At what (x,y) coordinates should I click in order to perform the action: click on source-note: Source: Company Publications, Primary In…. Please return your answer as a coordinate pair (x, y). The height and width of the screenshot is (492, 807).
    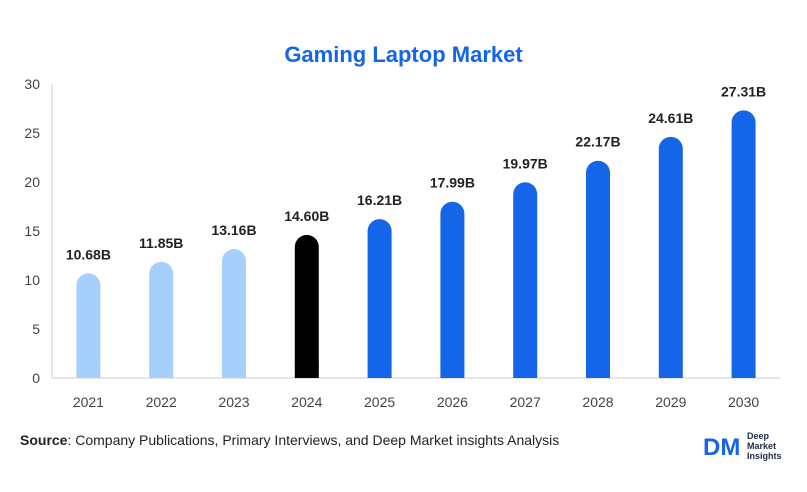
    Looking at the image, I should click on (289, 440).